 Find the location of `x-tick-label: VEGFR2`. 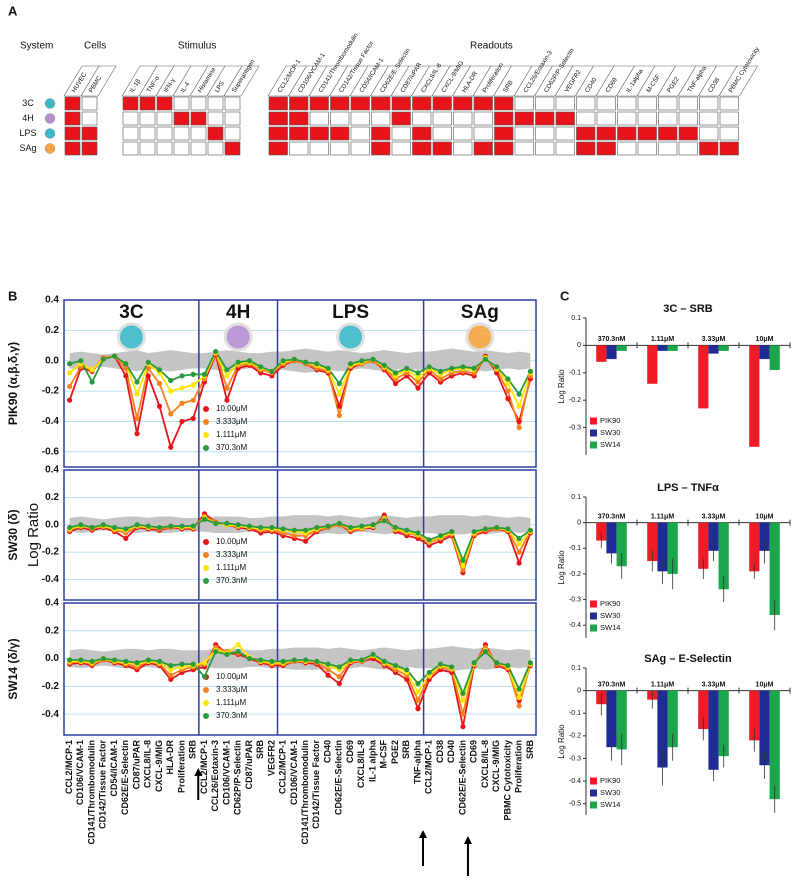

x-tick-label: VEGFR2 is located at coordinates (271, 758).